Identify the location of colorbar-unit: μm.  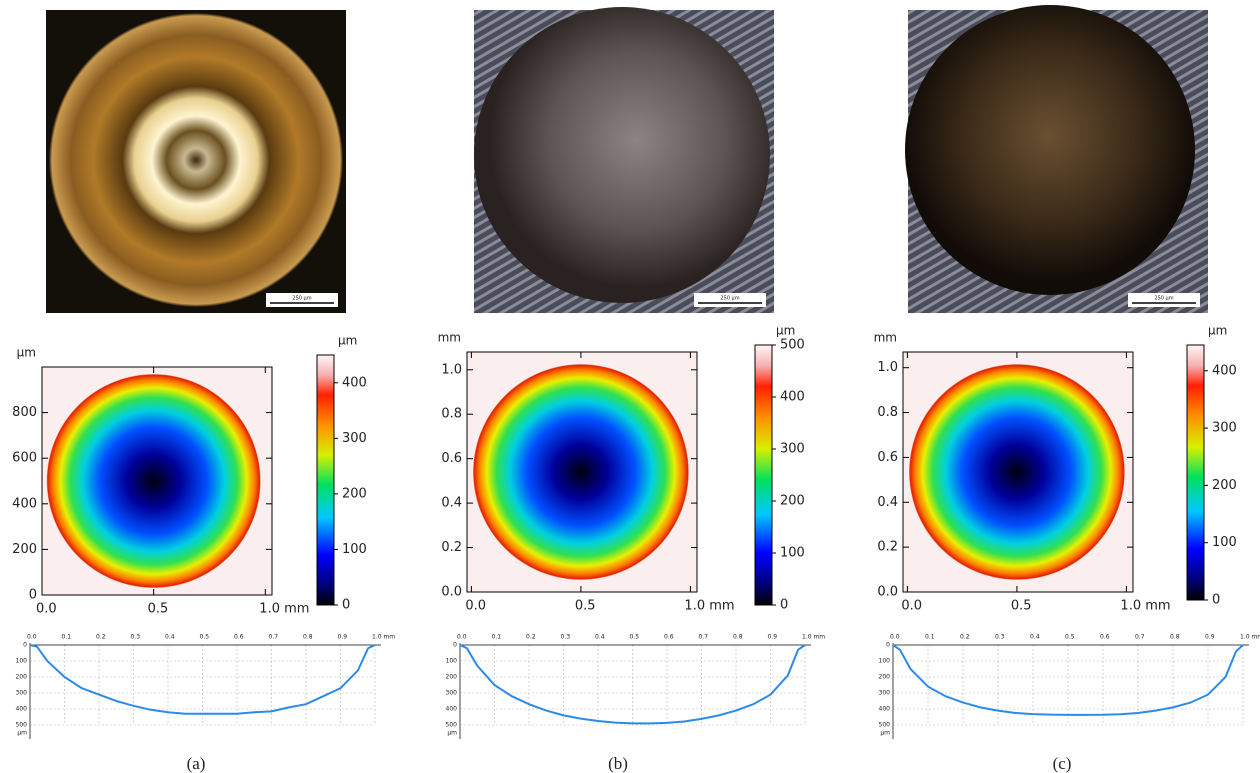
(1217, 331).